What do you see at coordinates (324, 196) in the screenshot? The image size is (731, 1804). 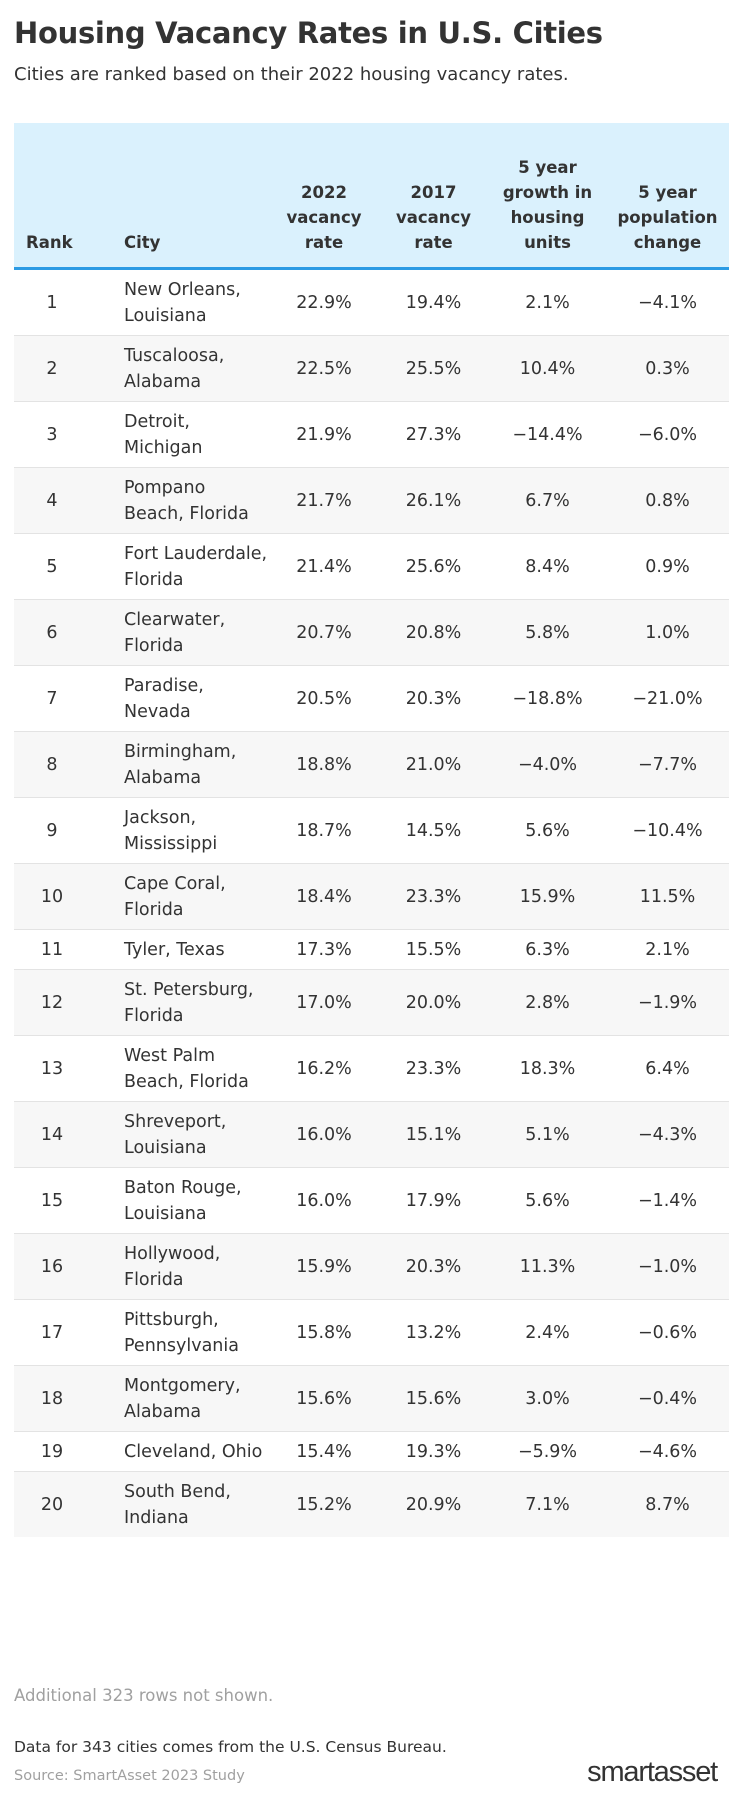 I see `column-header-2022-vacancy-rate: 2022 vacancy rate` at bounding box center [324, 196].